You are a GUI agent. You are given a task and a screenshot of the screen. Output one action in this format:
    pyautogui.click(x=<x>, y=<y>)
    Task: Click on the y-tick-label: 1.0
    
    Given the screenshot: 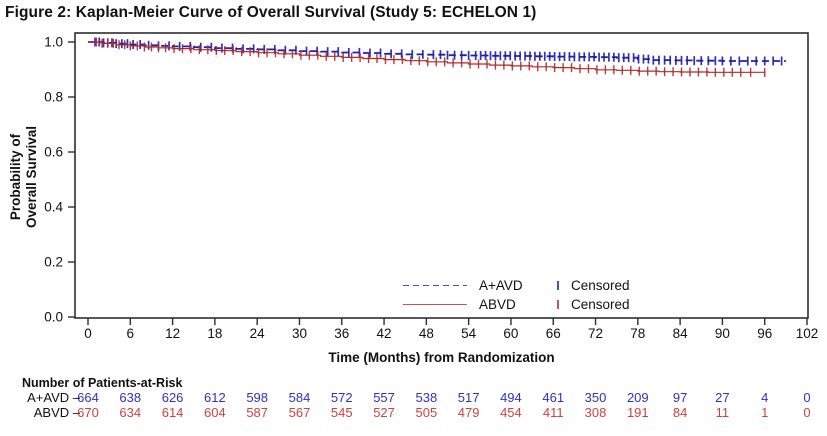 What is the action you would take?
    pyautogui.click(x=53, y=42)
    